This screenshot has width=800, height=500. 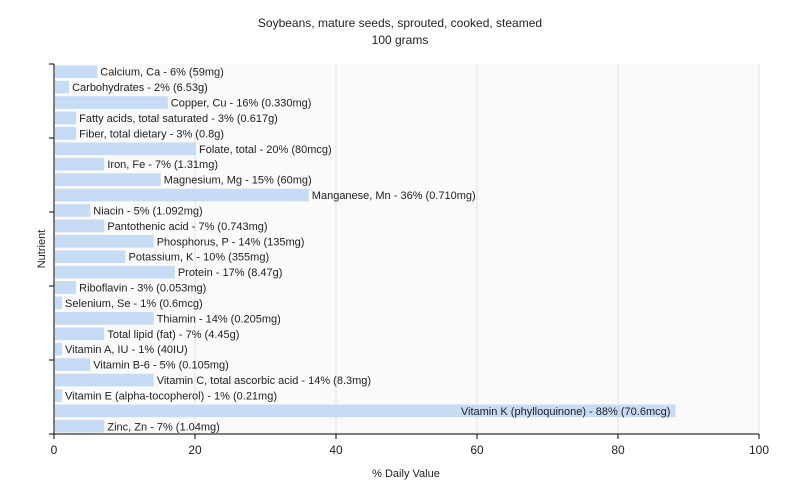 What do you see at coordinates (140, 88) in the screenshot?
I see `bar-label: Carbohydrates - 2% (6.53g)` at bounding box center [140, 88].